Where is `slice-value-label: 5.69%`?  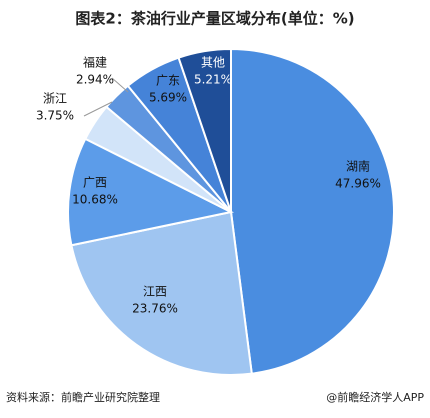
slice-value-label: 5.69% is located at coordinates (168, 98).